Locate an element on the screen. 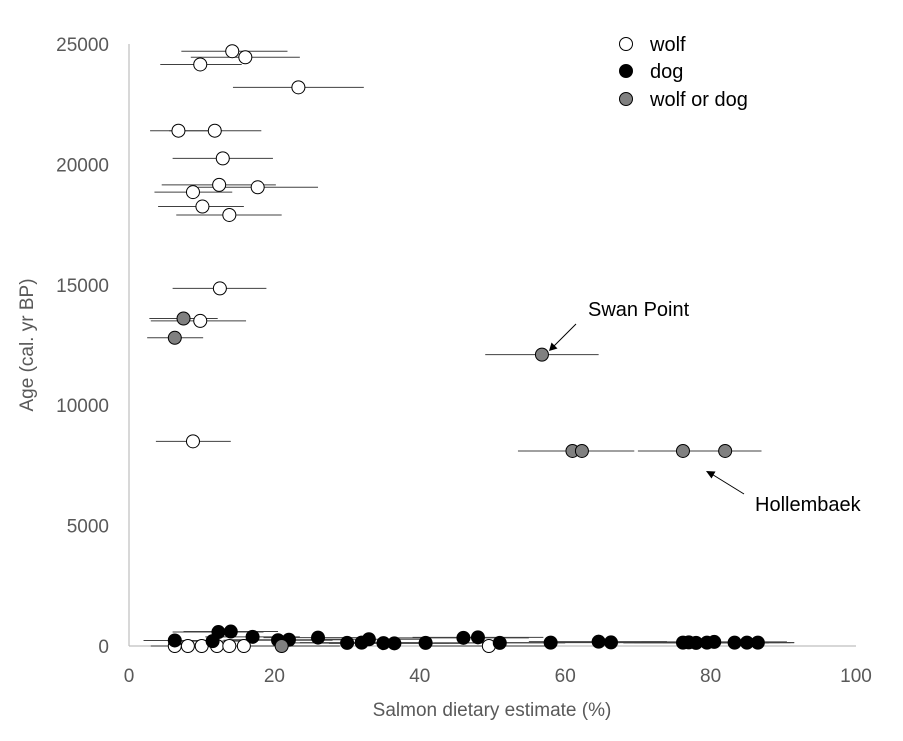  x-axis-title: Salmon dietary estimate (%) is located at coordinates (492, 710).